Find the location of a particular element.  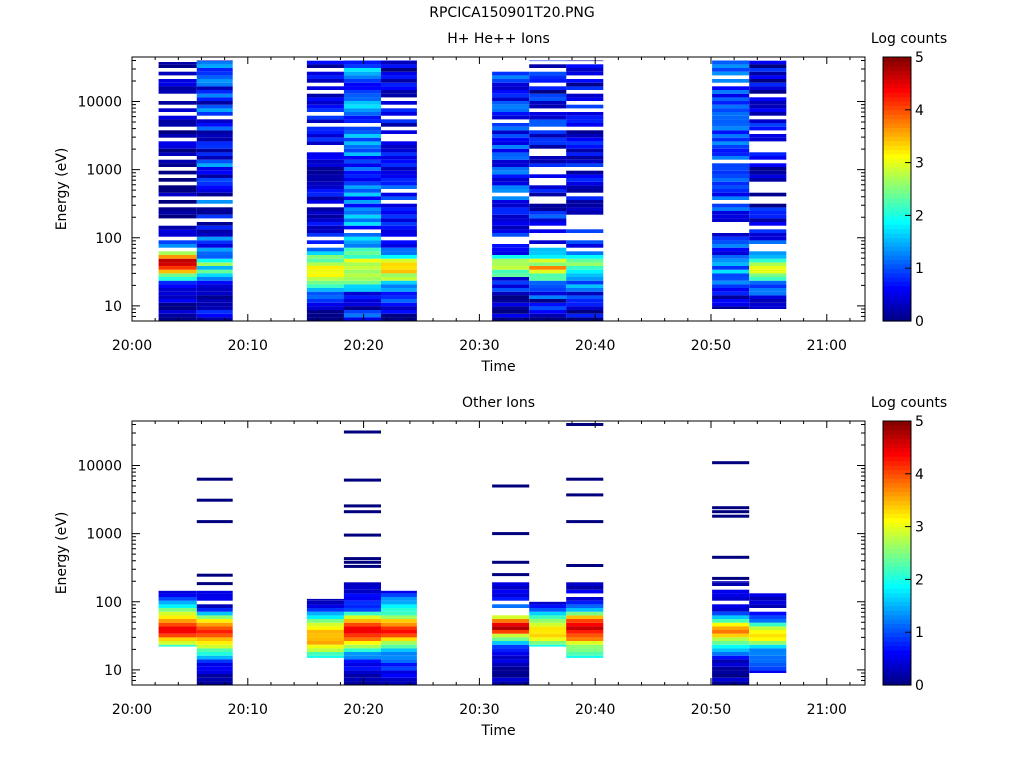

y-axis-label: Energy (eV) is located at coordinates (62, 553).